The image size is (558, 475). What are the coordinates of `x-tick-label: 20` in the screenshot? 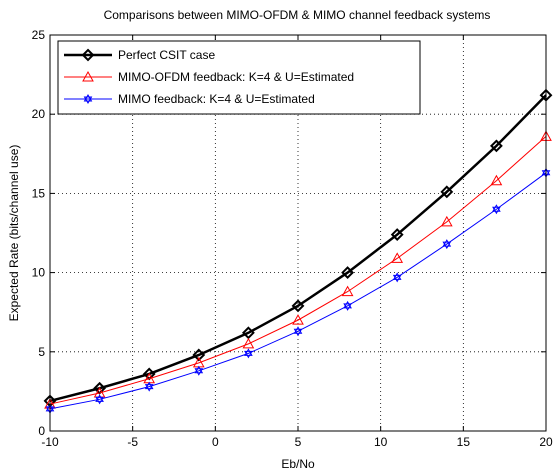 It's located at (546, 442).